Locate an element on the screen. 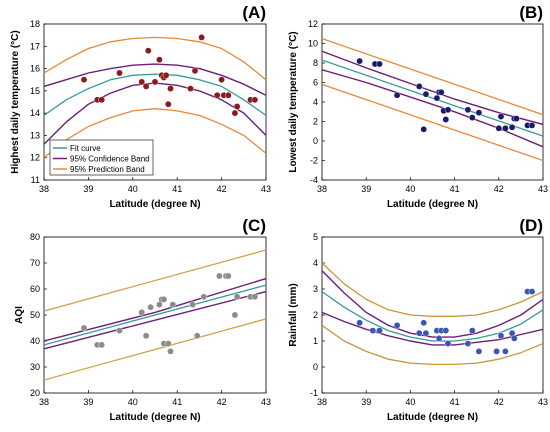 This screenshot has width=550, height=432. y-tick-label: 70 is located at coordinates (35, 263).